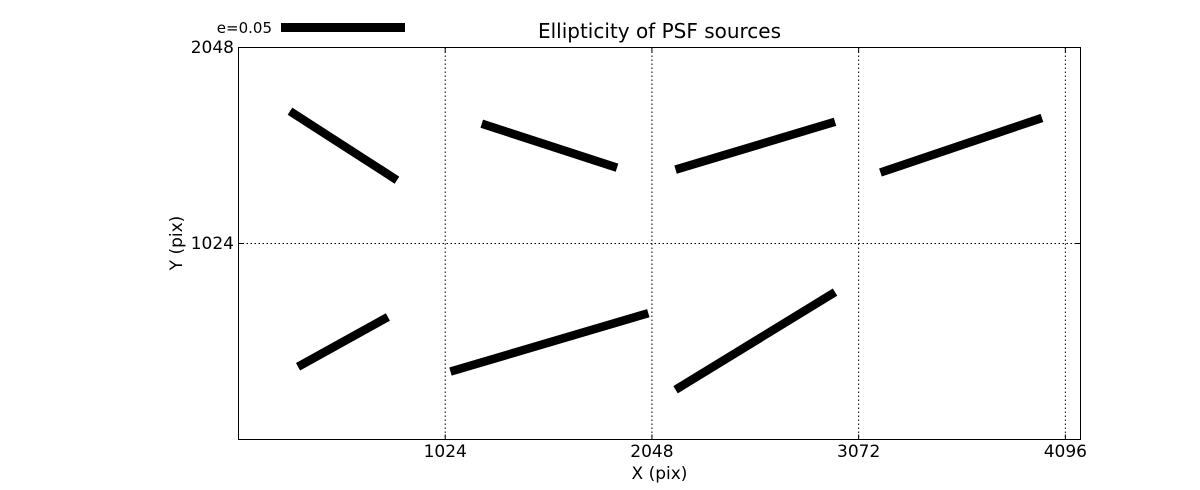 This screenshot has height=490, width=1200. Describe the element at coordinates (652, 452) in the screenshot. I see `x-tick-label: 2048` at that location.